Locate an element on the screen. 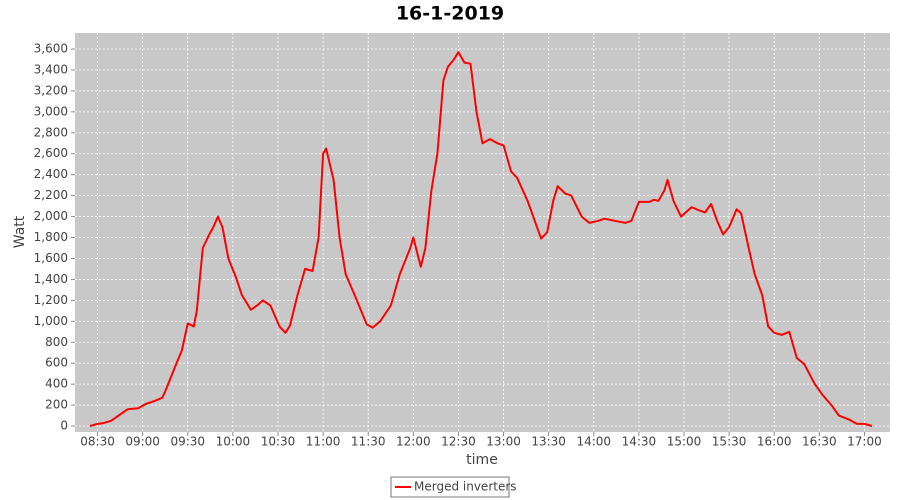 This screenshot has height=500, width=900. chart-title: 16-1-2019 is located at coordinates (450, 14).